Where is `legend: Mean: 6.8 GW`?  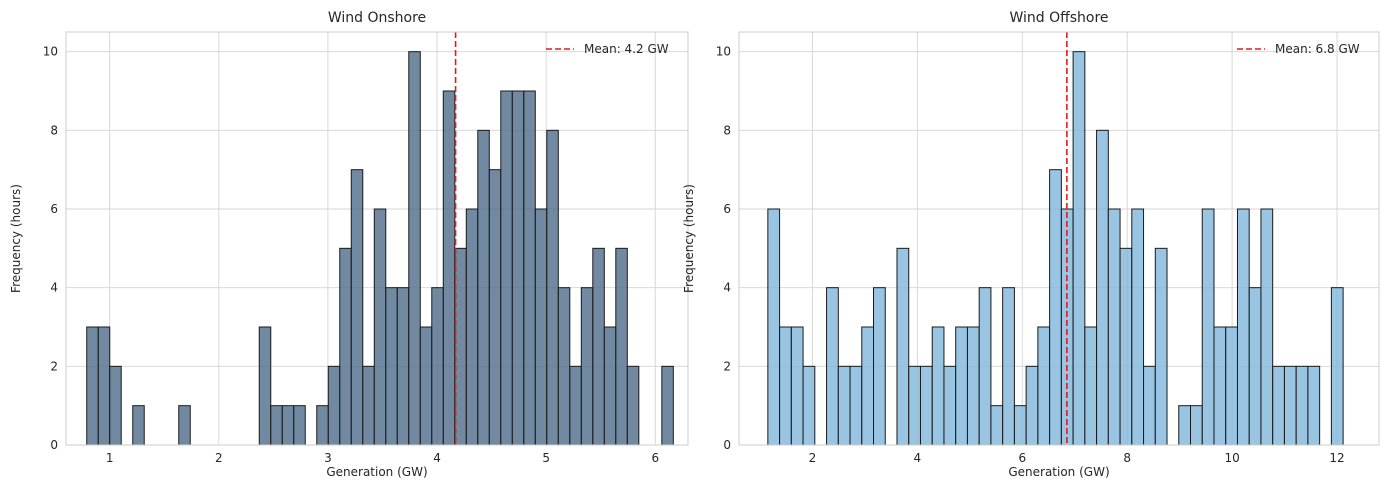
legend: Mean: 6.8 GW is located at coordinates (1298, 49).